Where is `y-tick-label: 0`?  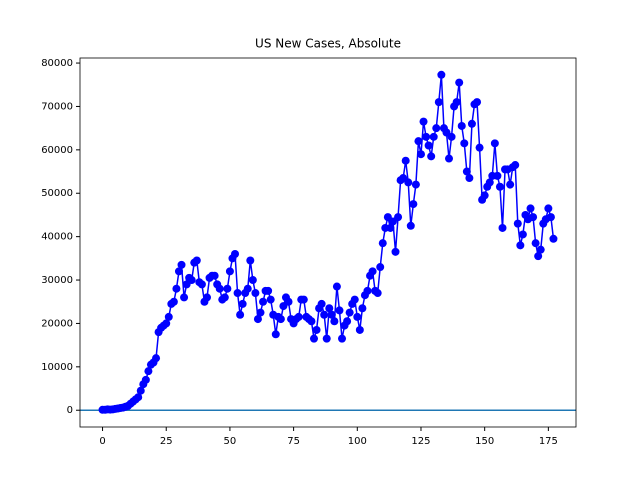
y-tick-label: 0 is located at coordinates (70, 410).